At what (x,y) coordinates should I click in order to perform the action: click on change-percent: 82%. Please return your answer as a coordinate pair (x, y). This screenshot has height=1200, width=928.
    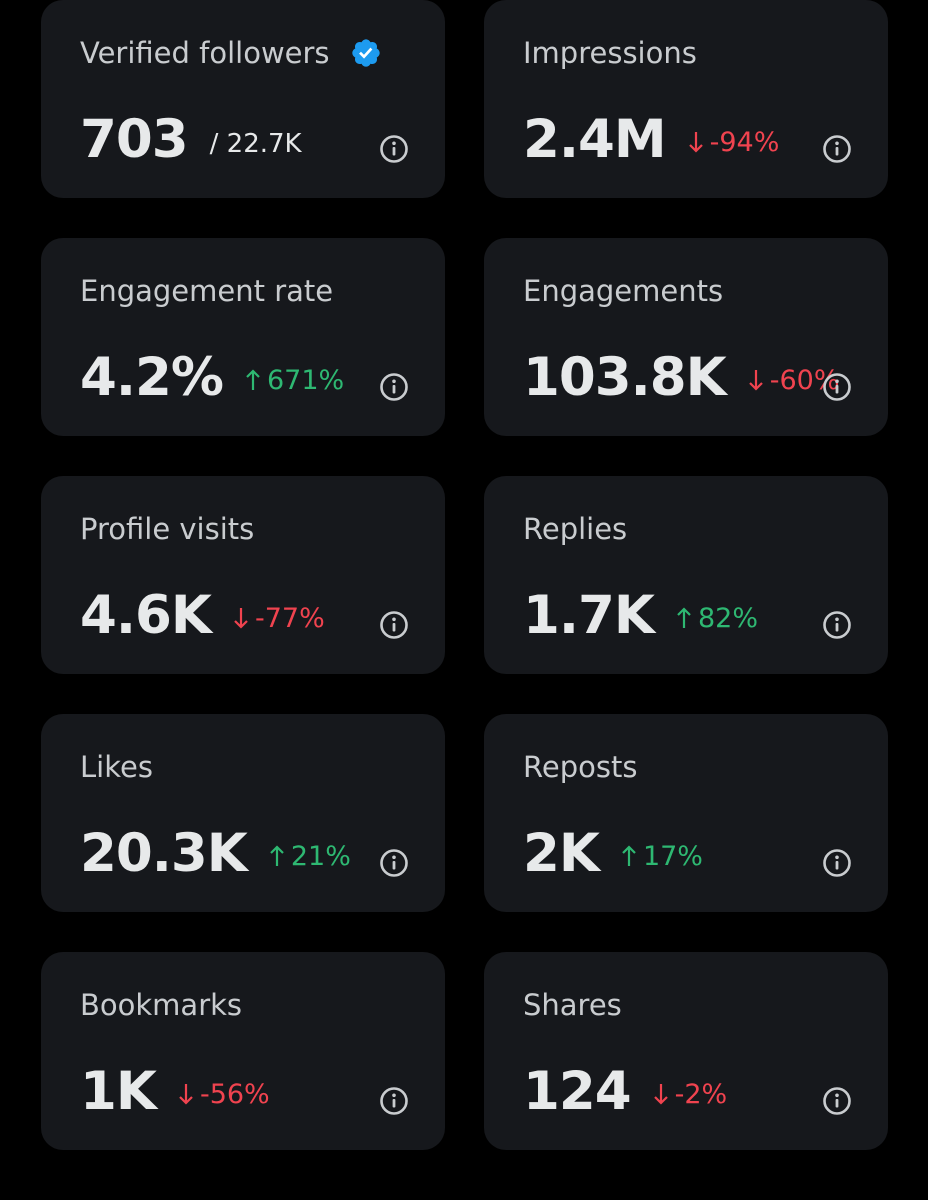
    Looking at the image, I should click on (727, 618).